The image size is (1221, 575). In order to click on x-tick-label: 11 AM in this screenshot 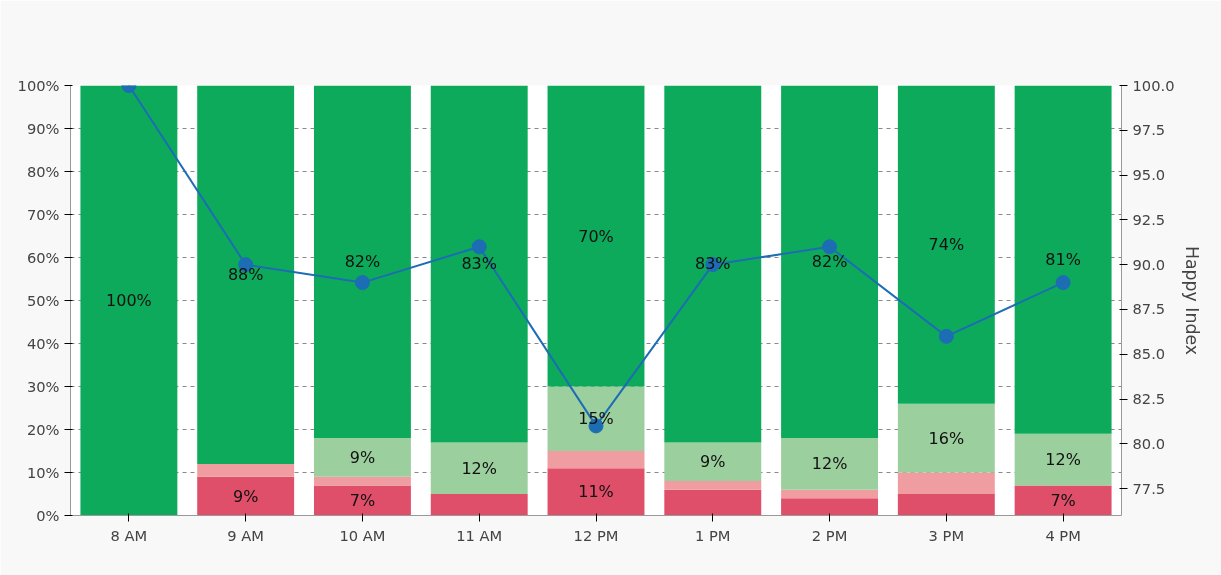, I will do `click(479, 535)`.